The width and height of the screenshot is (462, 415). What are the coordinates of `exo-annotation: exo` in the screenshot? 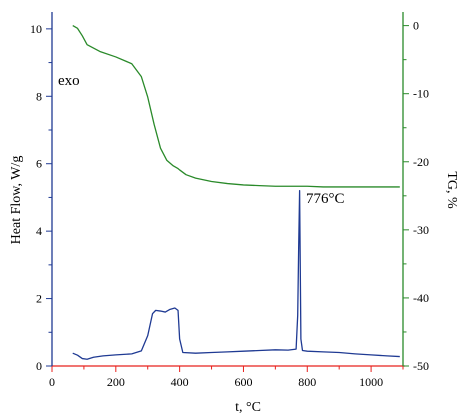 It's located at (69, 81).